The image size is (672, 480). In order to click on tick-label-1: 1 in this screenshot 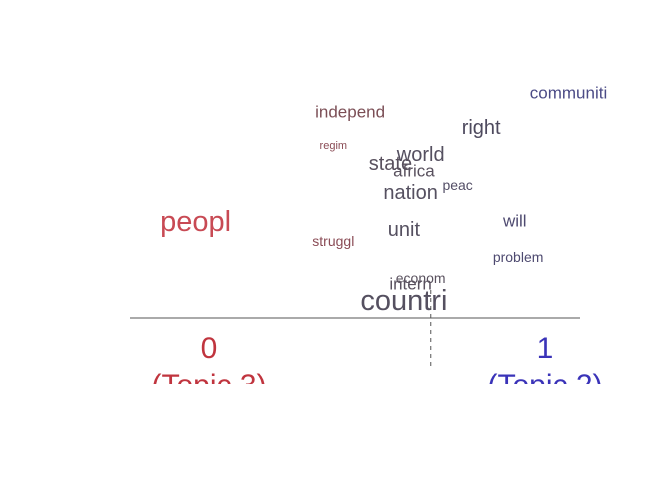, I will do `click(545, 348)`.